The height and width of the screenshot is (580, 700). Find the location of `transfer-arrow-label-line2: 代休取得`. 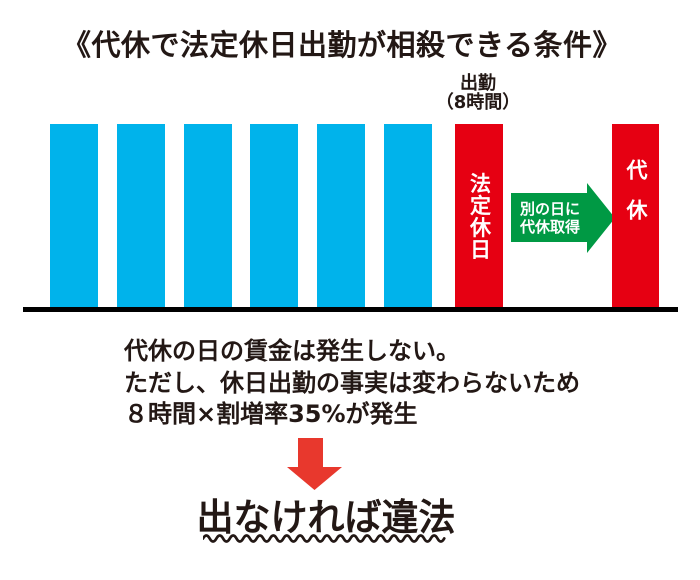

transfer-arrow-label-line2: 代休取得 is located at coordinates (549, 226).